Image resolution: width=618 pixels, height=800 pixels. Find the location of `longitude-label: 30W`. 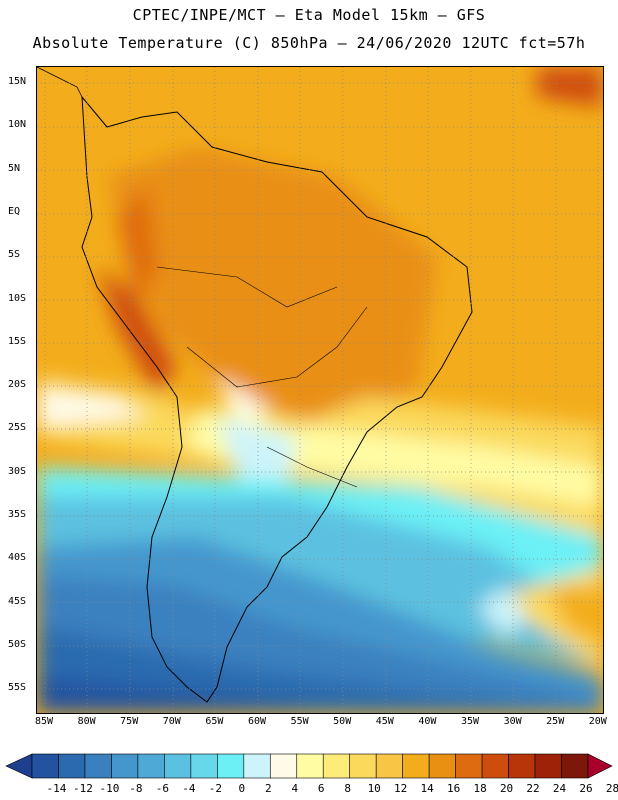

longitude-label: 30W is located at coordinates (512, 721).